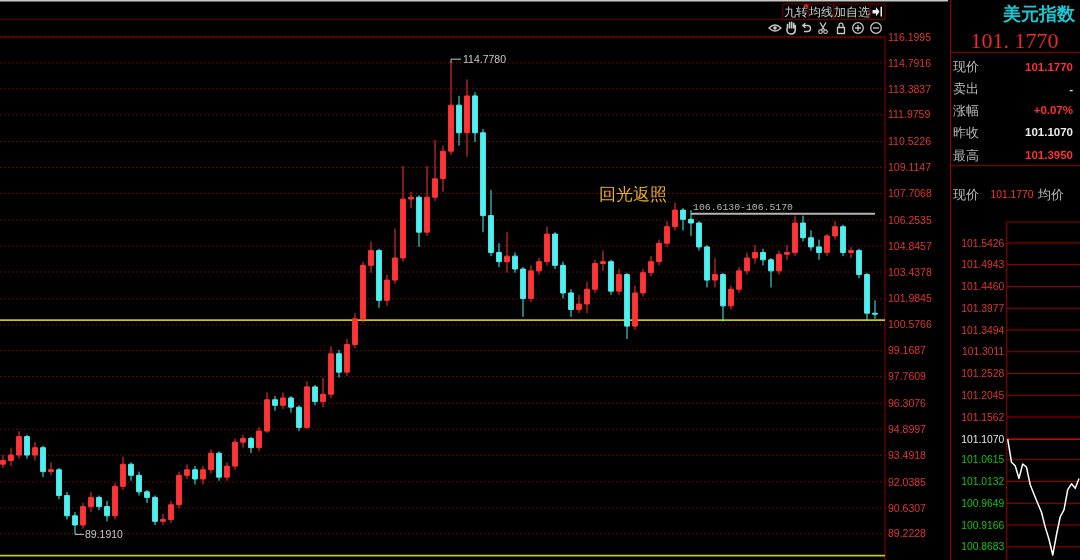 This screenshot has height=560, width=1080. What do you see at coordinates (907, 350) in the screenshot?
I see `y-tick-label: 99.1687` at bounding box center [907, 350].